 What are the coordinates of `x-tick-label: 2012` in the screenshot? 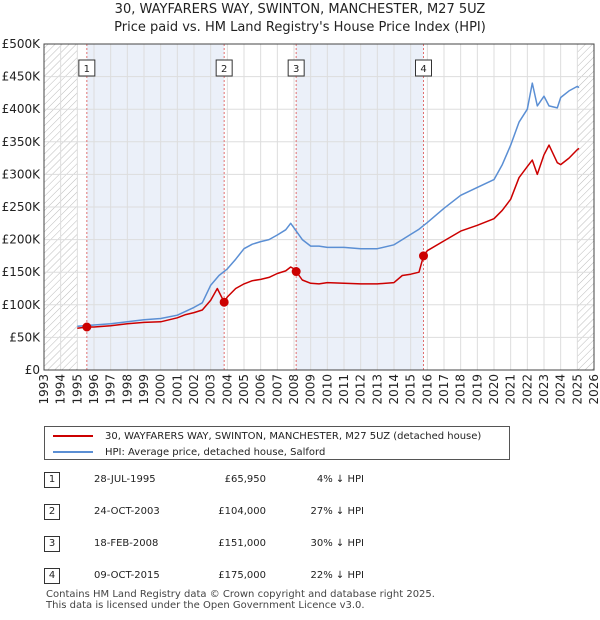 It's located at (361, 389).